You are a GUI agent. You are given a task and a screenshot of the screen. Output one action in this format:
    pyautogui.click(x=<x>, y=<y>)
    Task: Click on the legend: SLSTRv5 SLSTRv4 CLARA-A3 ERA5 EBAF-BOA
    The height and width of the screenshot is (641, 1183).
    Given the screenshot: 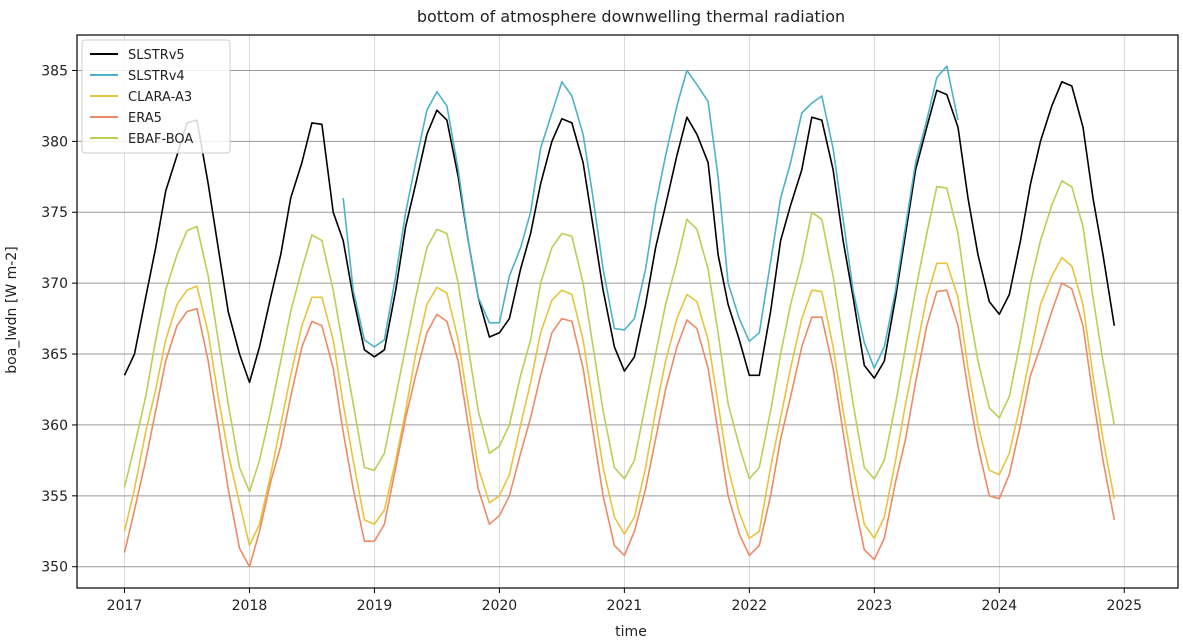 What is the action you would take?
    pyautogui.click(x=156, y=96)
    